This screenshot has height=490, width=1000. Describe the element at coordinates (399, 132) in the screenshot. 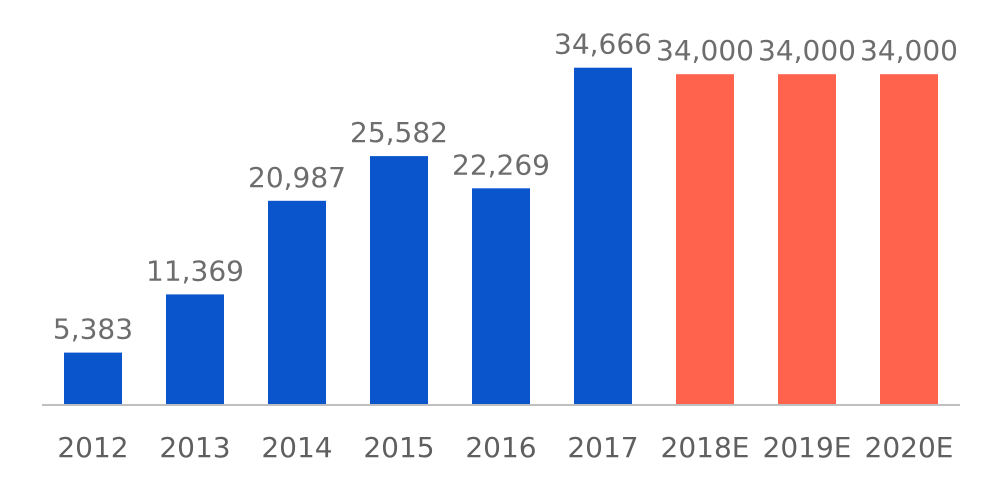

I see `value-label-2015: 25,582` at that location.